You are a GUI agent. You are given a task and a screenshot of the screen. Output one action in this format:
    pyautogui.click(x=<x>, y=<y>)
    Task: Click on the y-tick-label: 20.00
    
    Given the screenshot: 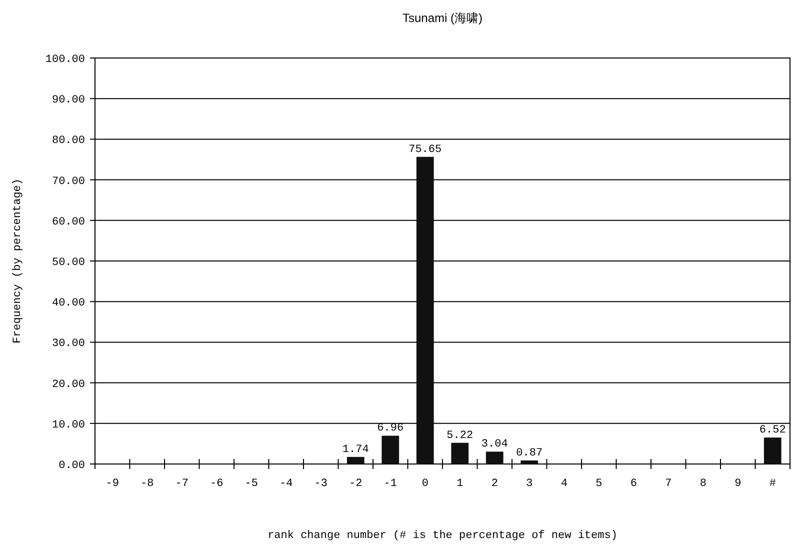 What is the action you would take?
    pyautogui.click(x=68, y=384)
    